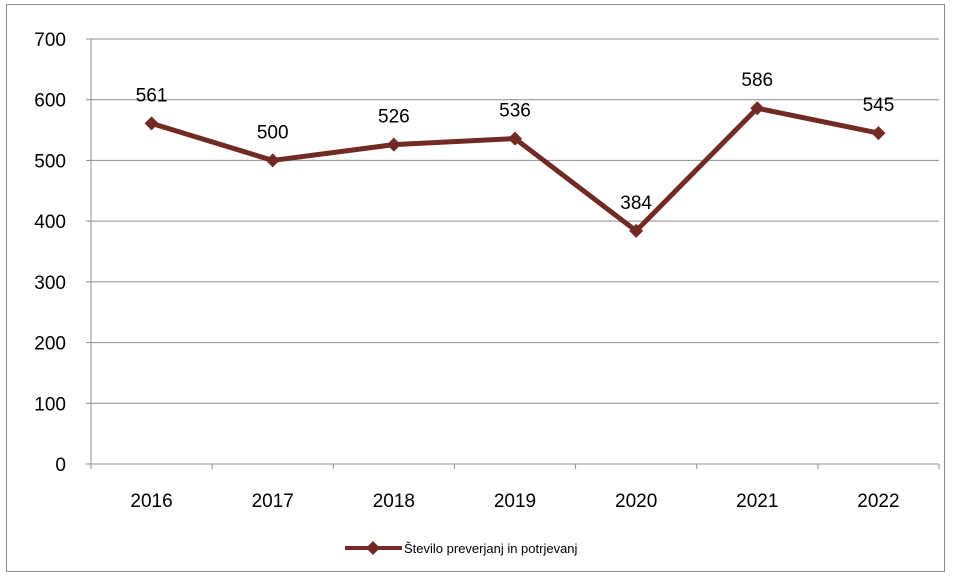 This screenshot has height=578, width=953. I want to click on data-label: 586, so click(757, 80).